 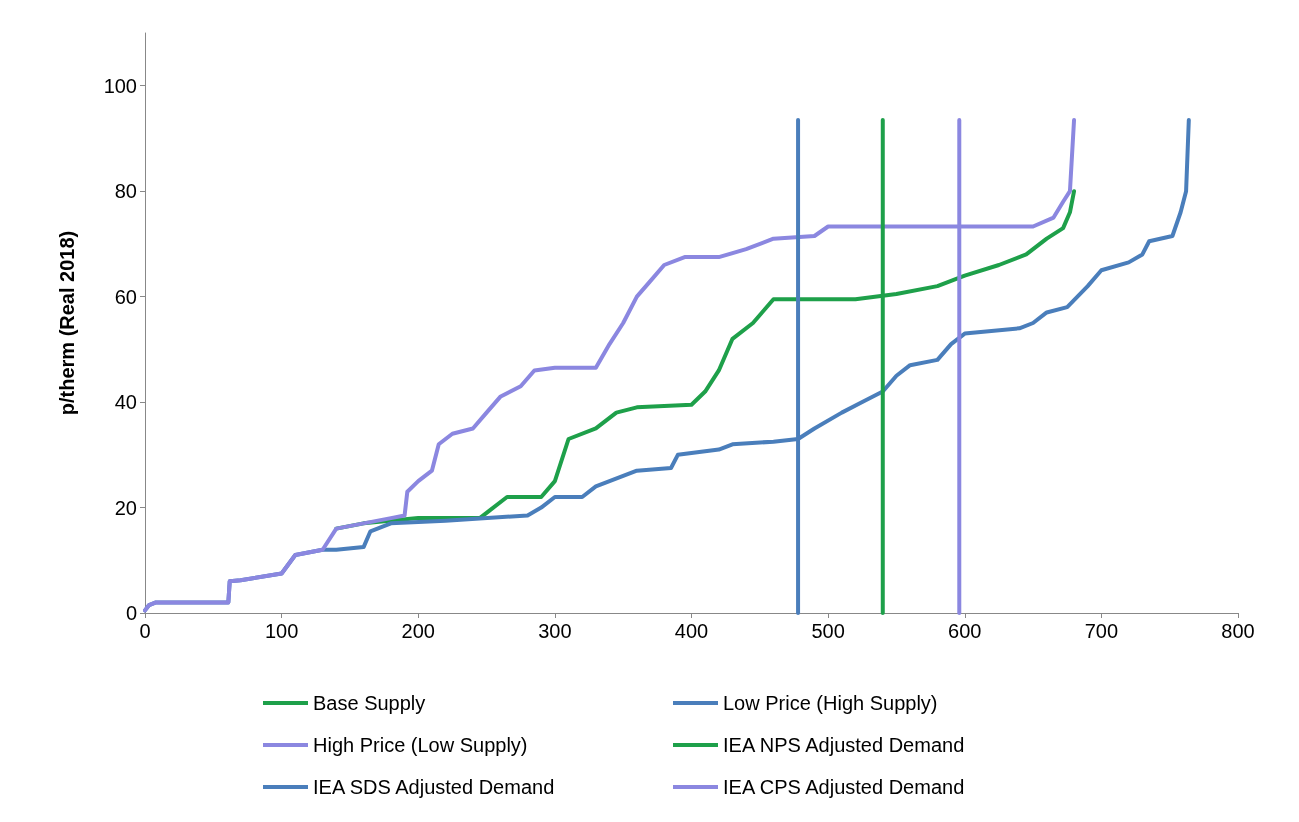 What do you see at coordinates (120, 85) in the screenshot?
I see `y-tick-label: 100` at bounding box center [120, 85].